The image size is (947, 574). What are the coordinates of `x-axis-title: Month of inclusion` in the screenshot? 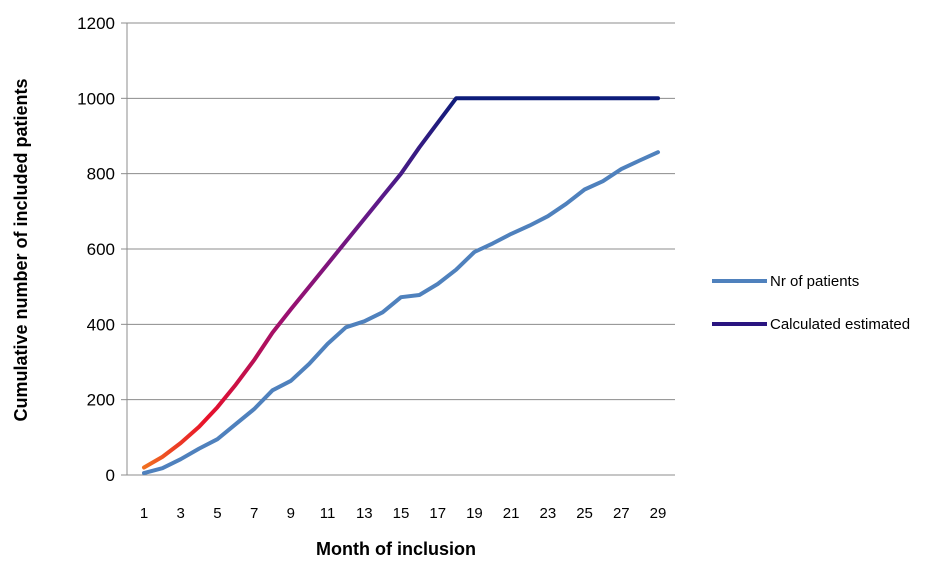 It's located at (396, 549).